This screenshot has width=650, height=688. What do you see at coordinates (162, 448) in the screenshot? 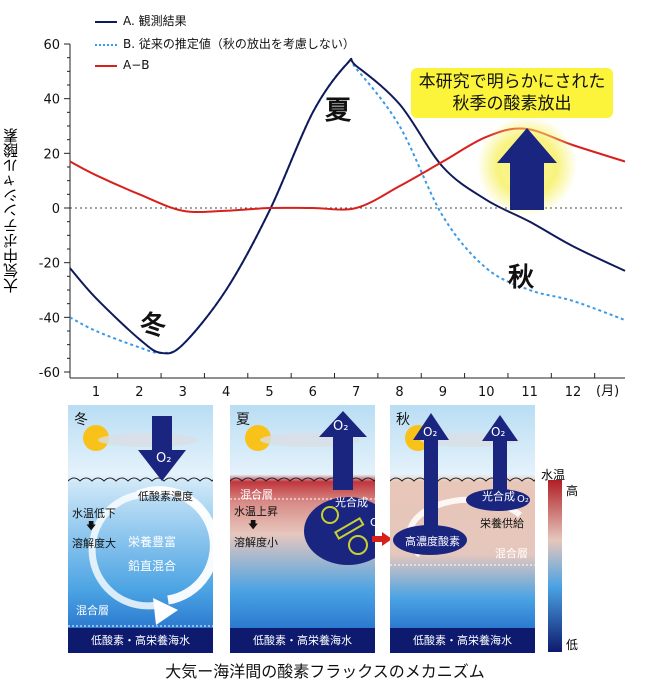
I see `o2-down-arrow` at bounding box center [162, 448].